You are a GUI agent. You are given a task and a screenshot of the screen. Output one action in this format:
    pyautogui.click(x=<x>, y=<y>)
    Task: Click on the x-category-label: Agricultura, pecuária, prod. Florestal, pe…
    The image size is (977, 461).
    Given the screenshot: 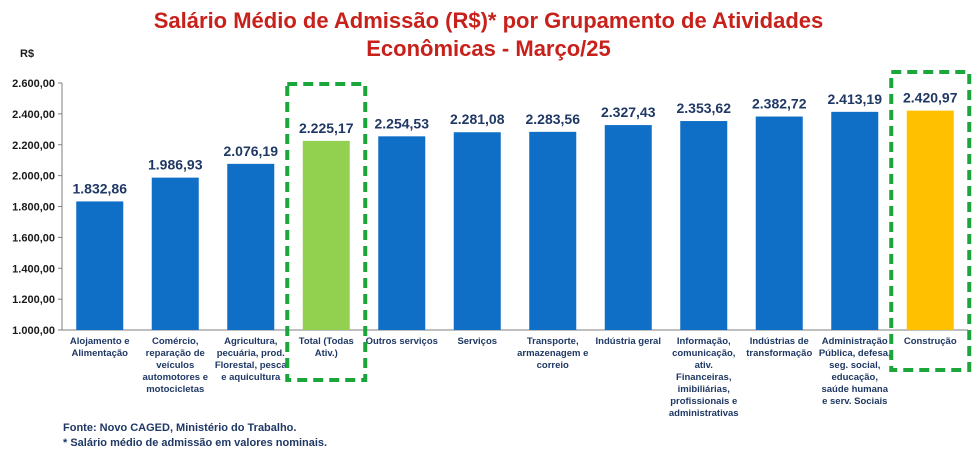 What is the action you would take?
    pyautogui.click(x=251, y=359)
    